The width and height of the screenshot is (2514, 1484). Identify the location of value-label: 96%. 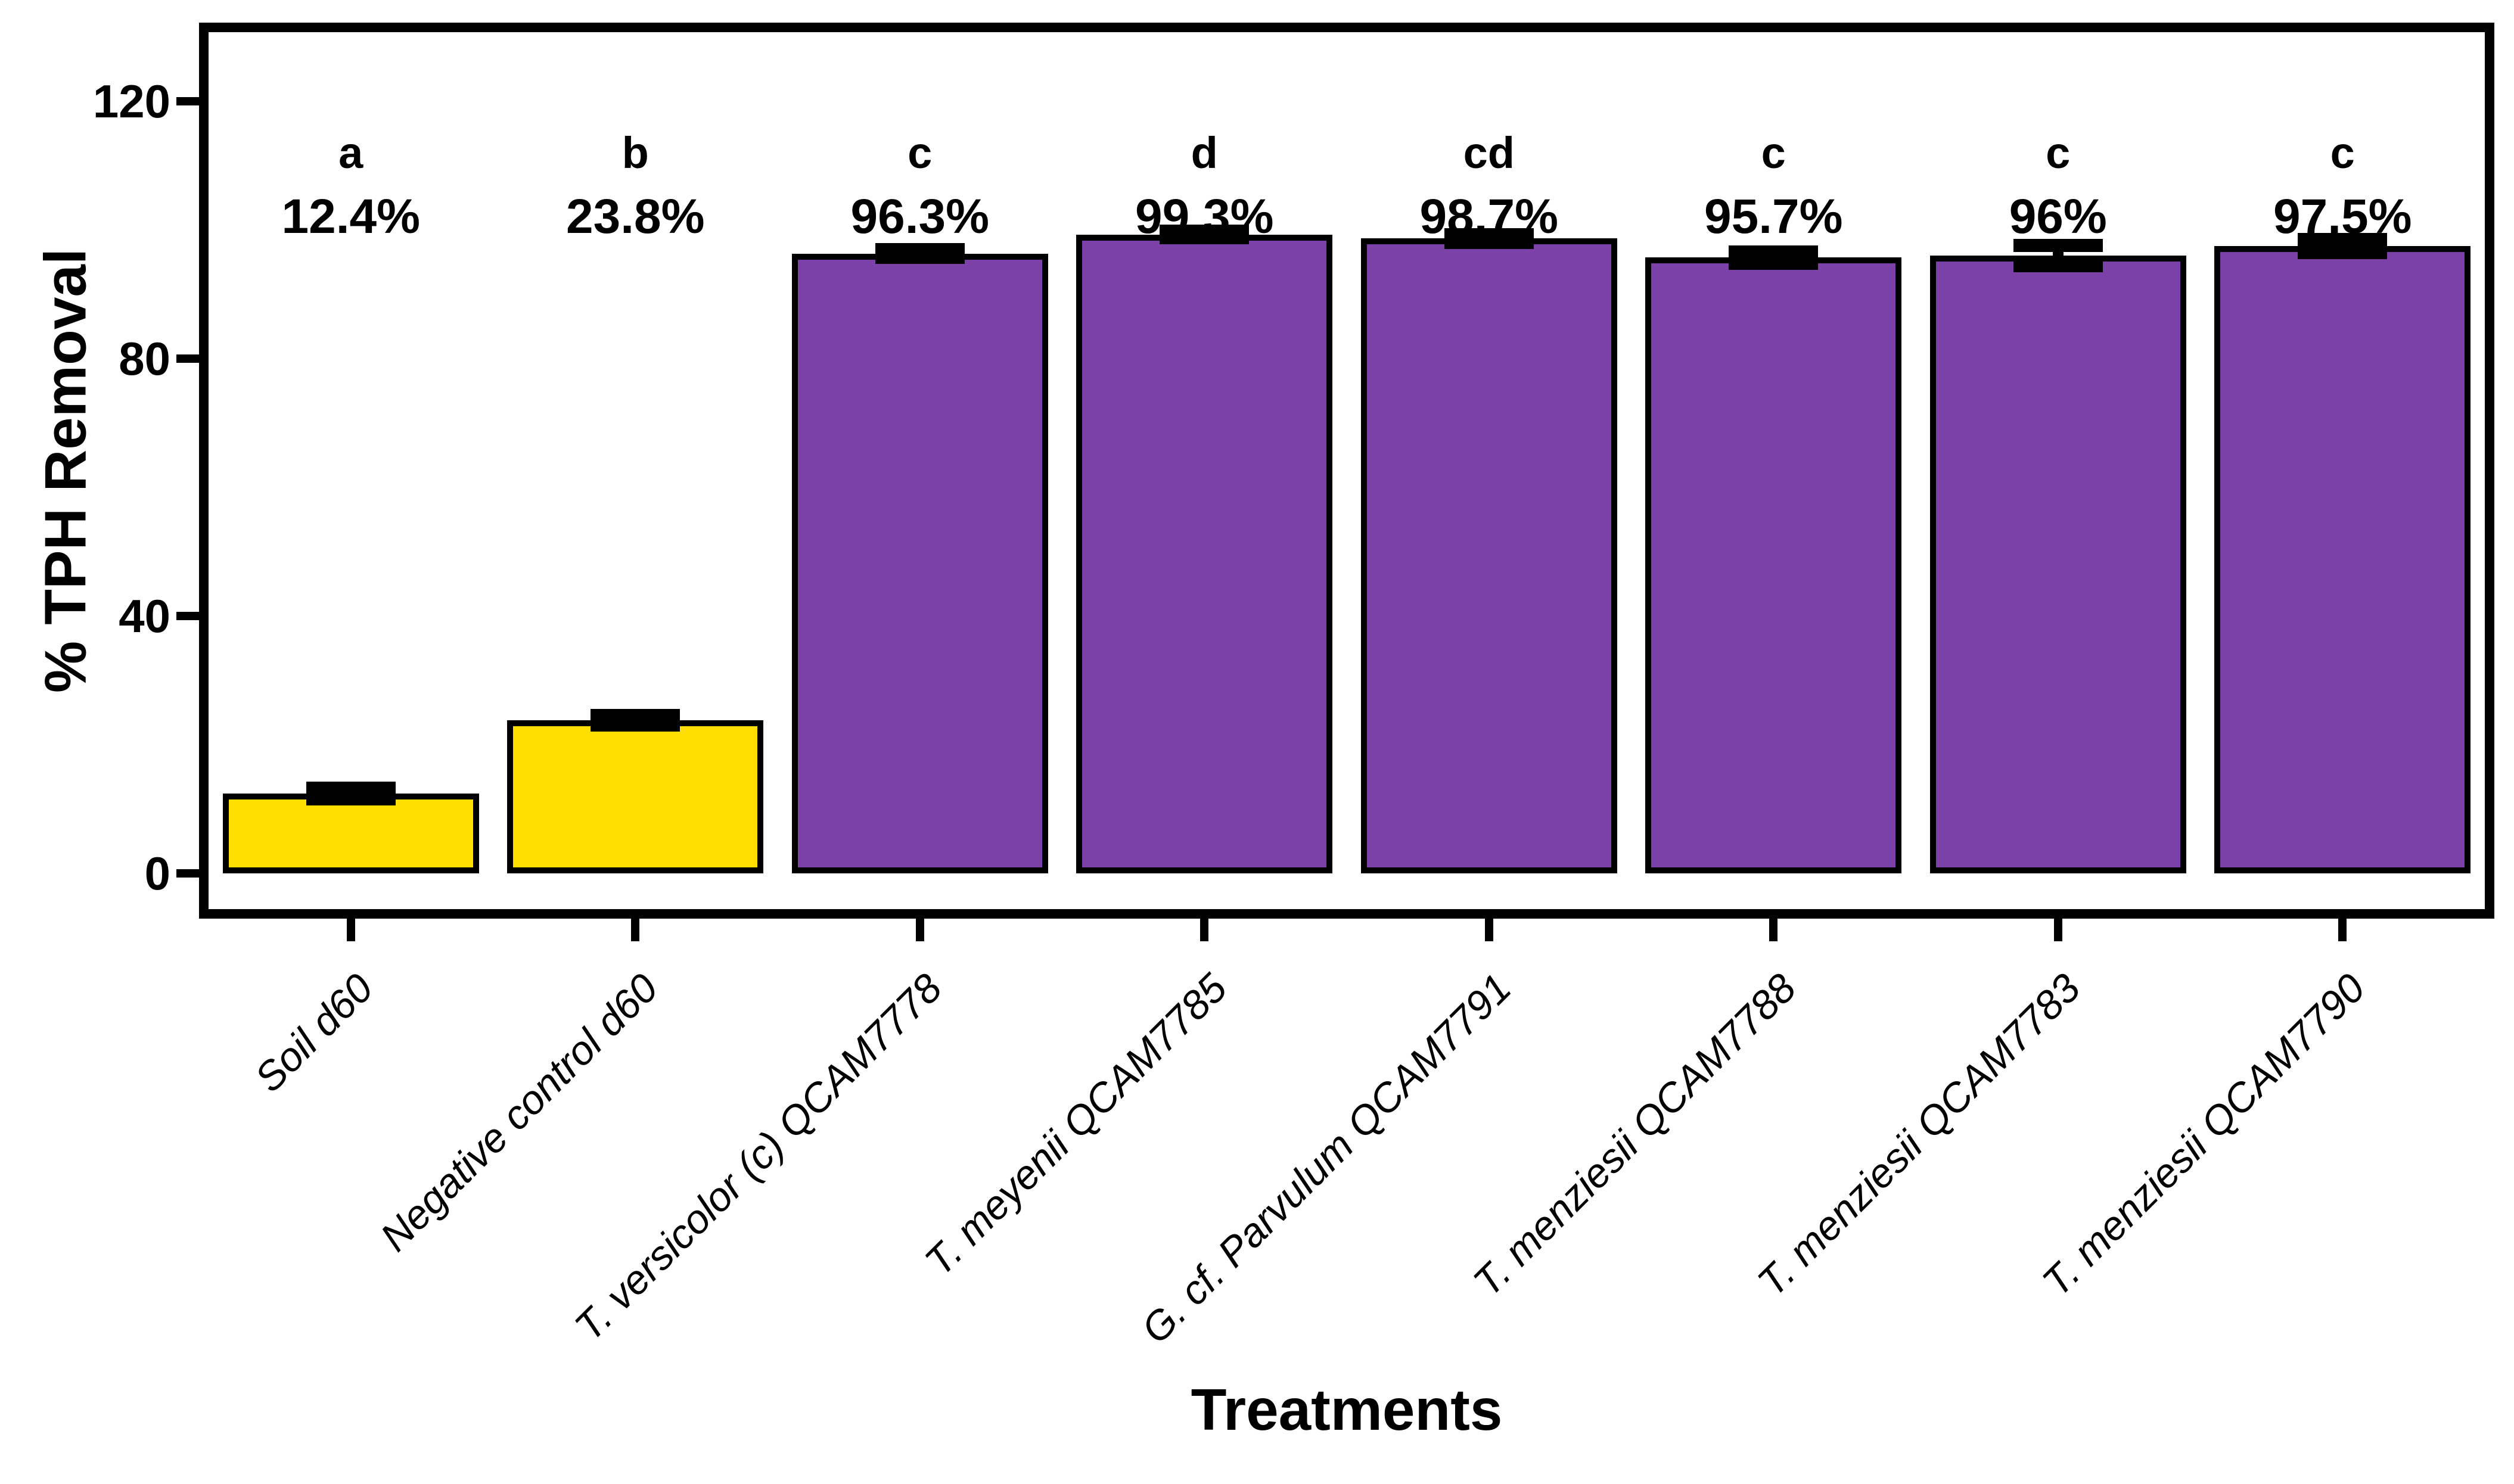
(2058, 216).